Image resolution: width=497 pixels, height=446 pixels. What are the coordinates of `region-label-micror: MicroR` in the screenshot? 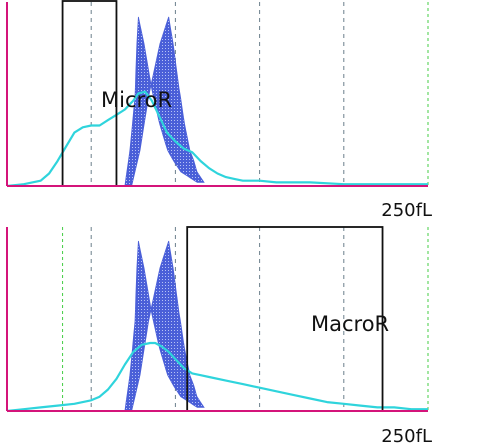 It's located at (136, 100).